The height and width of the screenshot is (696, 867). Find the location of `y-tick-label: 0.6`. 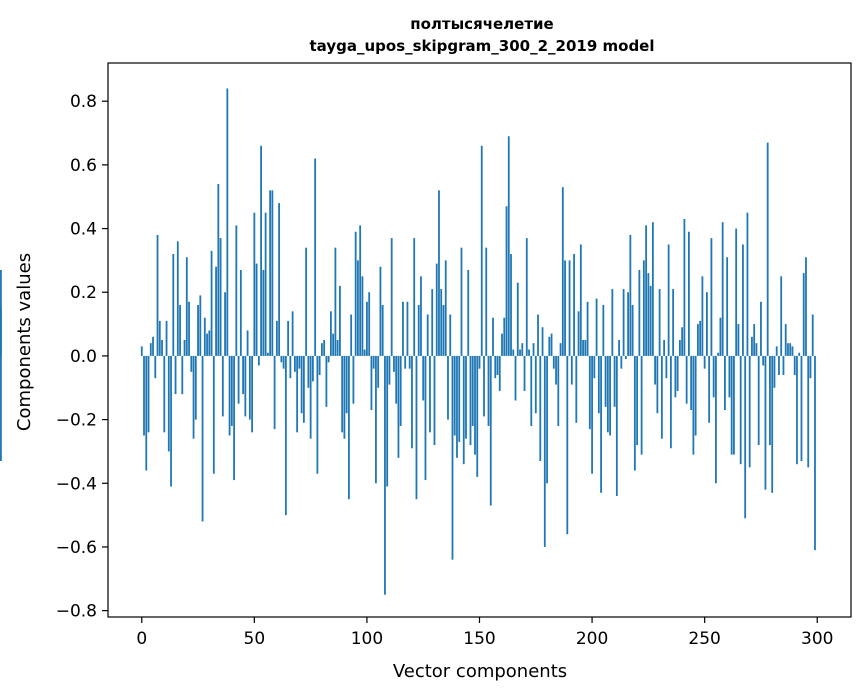

y-tick-label: 0.6 is located at coordinates (83, 166).